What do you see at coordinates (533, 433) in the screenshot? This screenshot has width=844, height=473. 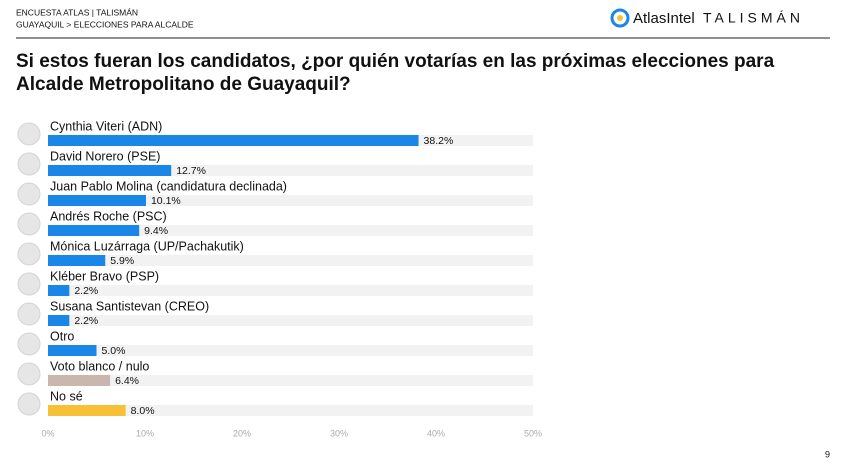 I see `x-tick-label: 50%` at bounding box center [533, 433].